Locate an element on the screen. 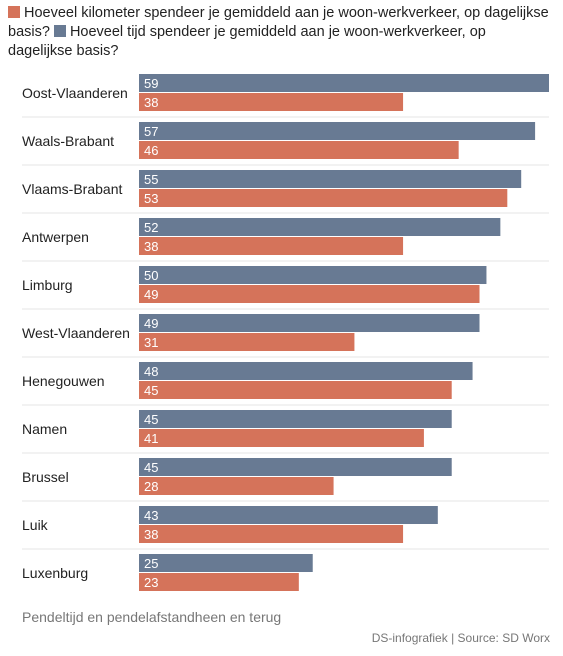 Image resolution: width=563 pixels, height=656 pixels. value-label-time: 52 is located at coordinates (151, 227).